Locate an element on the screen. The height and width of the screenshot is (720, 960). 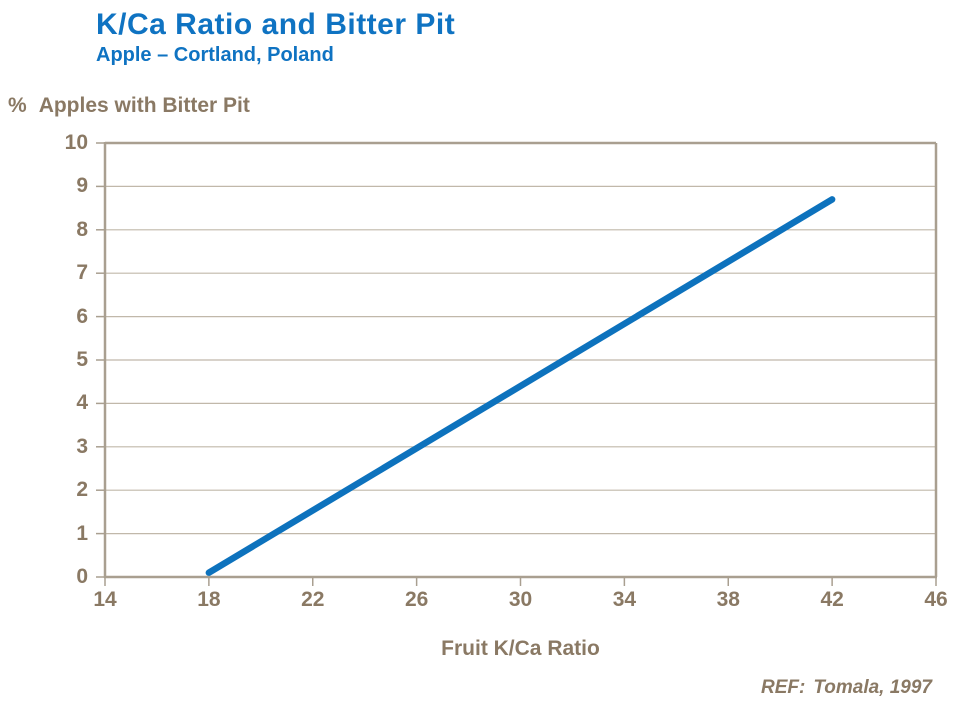
reference-label: REF: is located at coordinates (783, 687).